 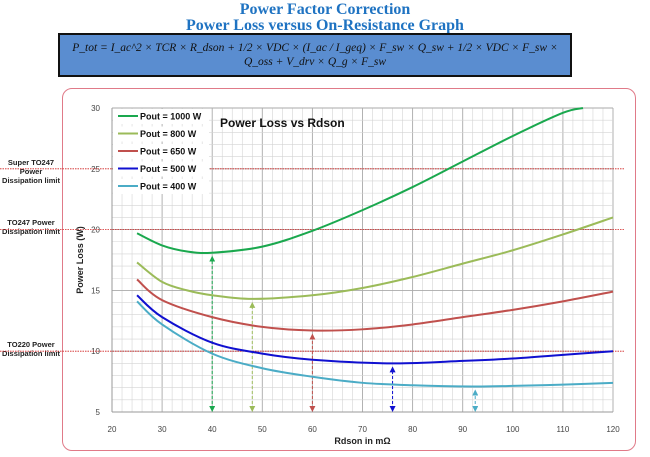 I want to click on limit-label-to220: TO220 Power Dissipation limit, so click(x=31, y=349).